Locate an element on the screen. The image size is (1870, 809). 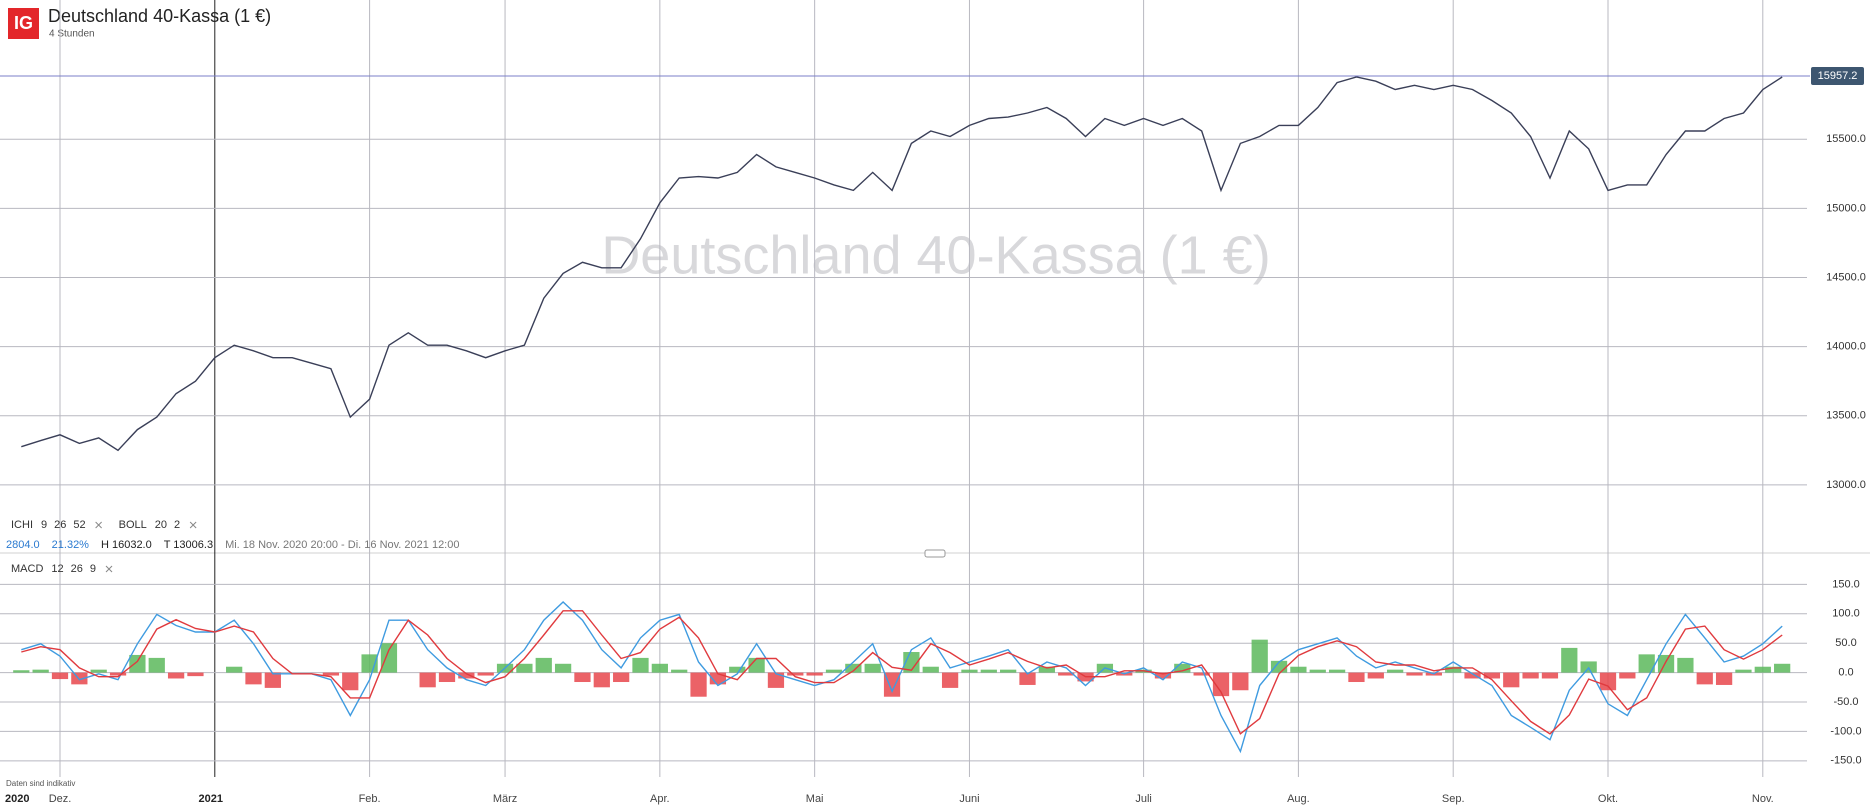
x-tick-label: Dez. is located at coordinates (60, 799).